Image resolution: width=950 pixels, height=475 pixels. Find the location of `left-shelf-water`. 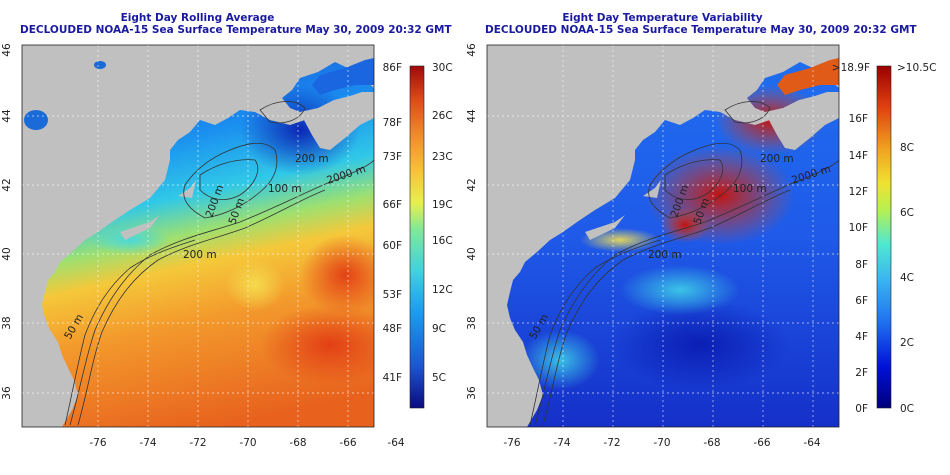

left-shelf-water is located at coordinates (130, 240).